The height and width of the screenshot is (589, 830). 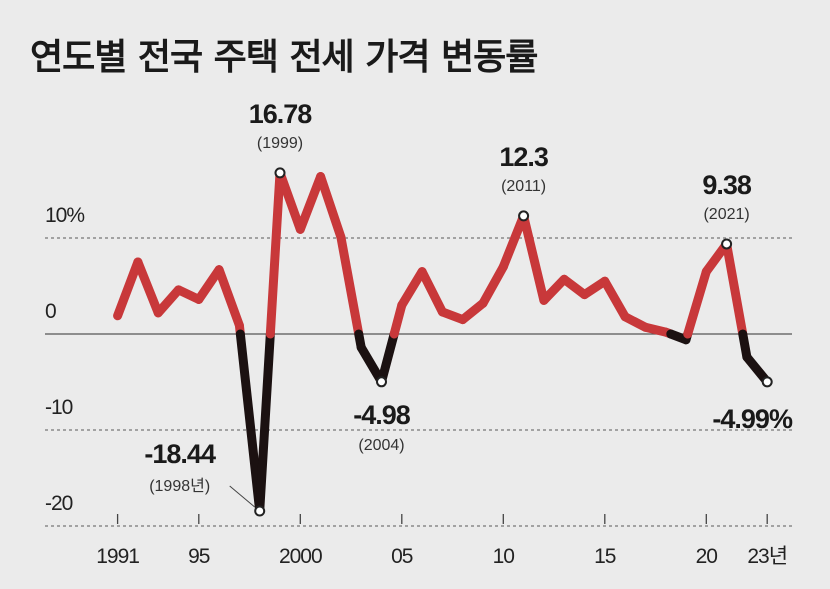 What do you see at coordinates (727, 185) in the screenshot?
I see `annotation-value: 9.38` at bounding box center [727, 185].